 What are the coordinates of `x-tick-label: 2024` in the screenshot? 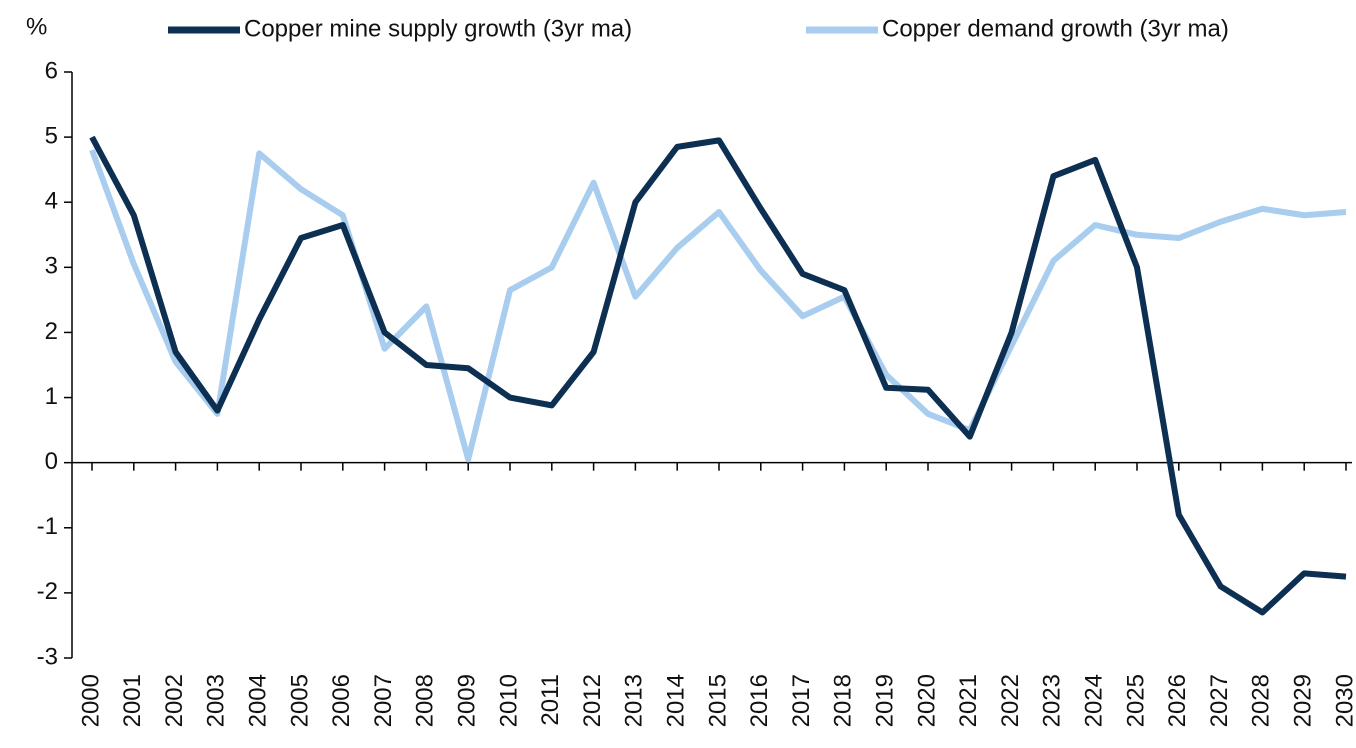 It's located at (1094, 700).